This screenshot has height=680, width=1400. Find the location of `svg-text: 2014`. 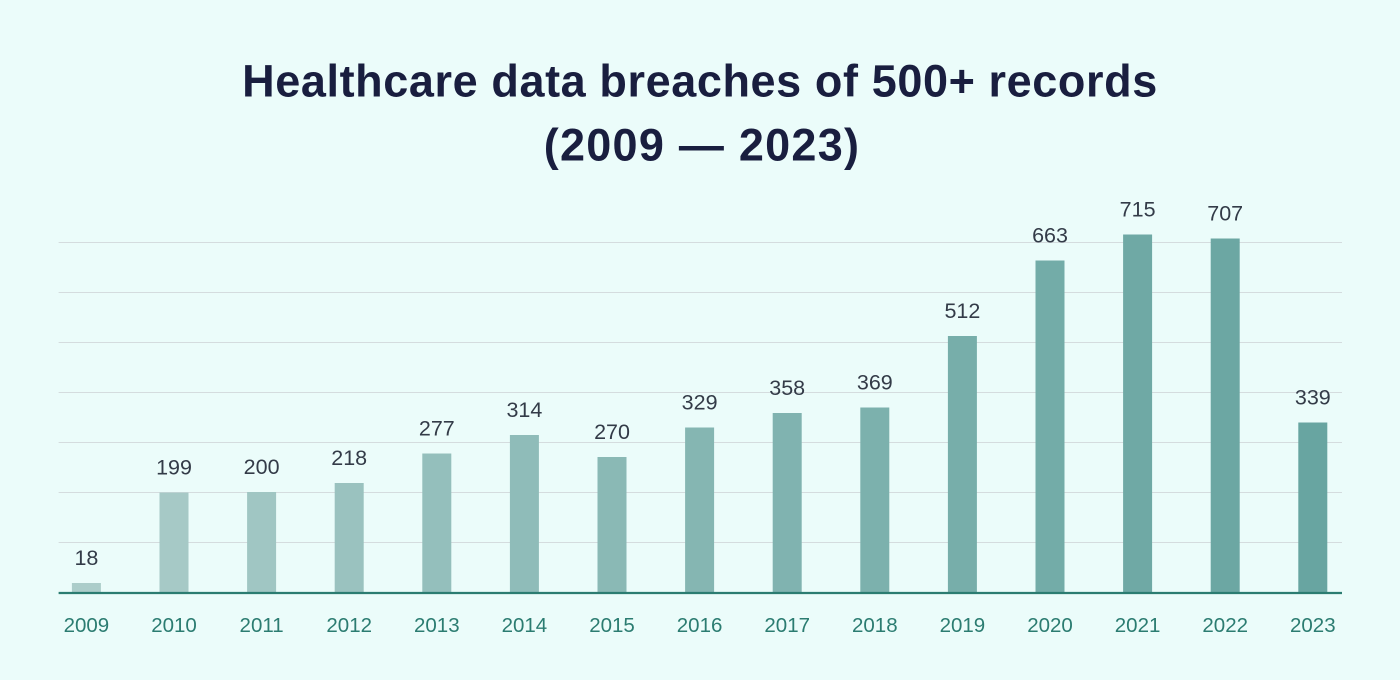

svg-text: 2014 is located at coordinates (525, 625).